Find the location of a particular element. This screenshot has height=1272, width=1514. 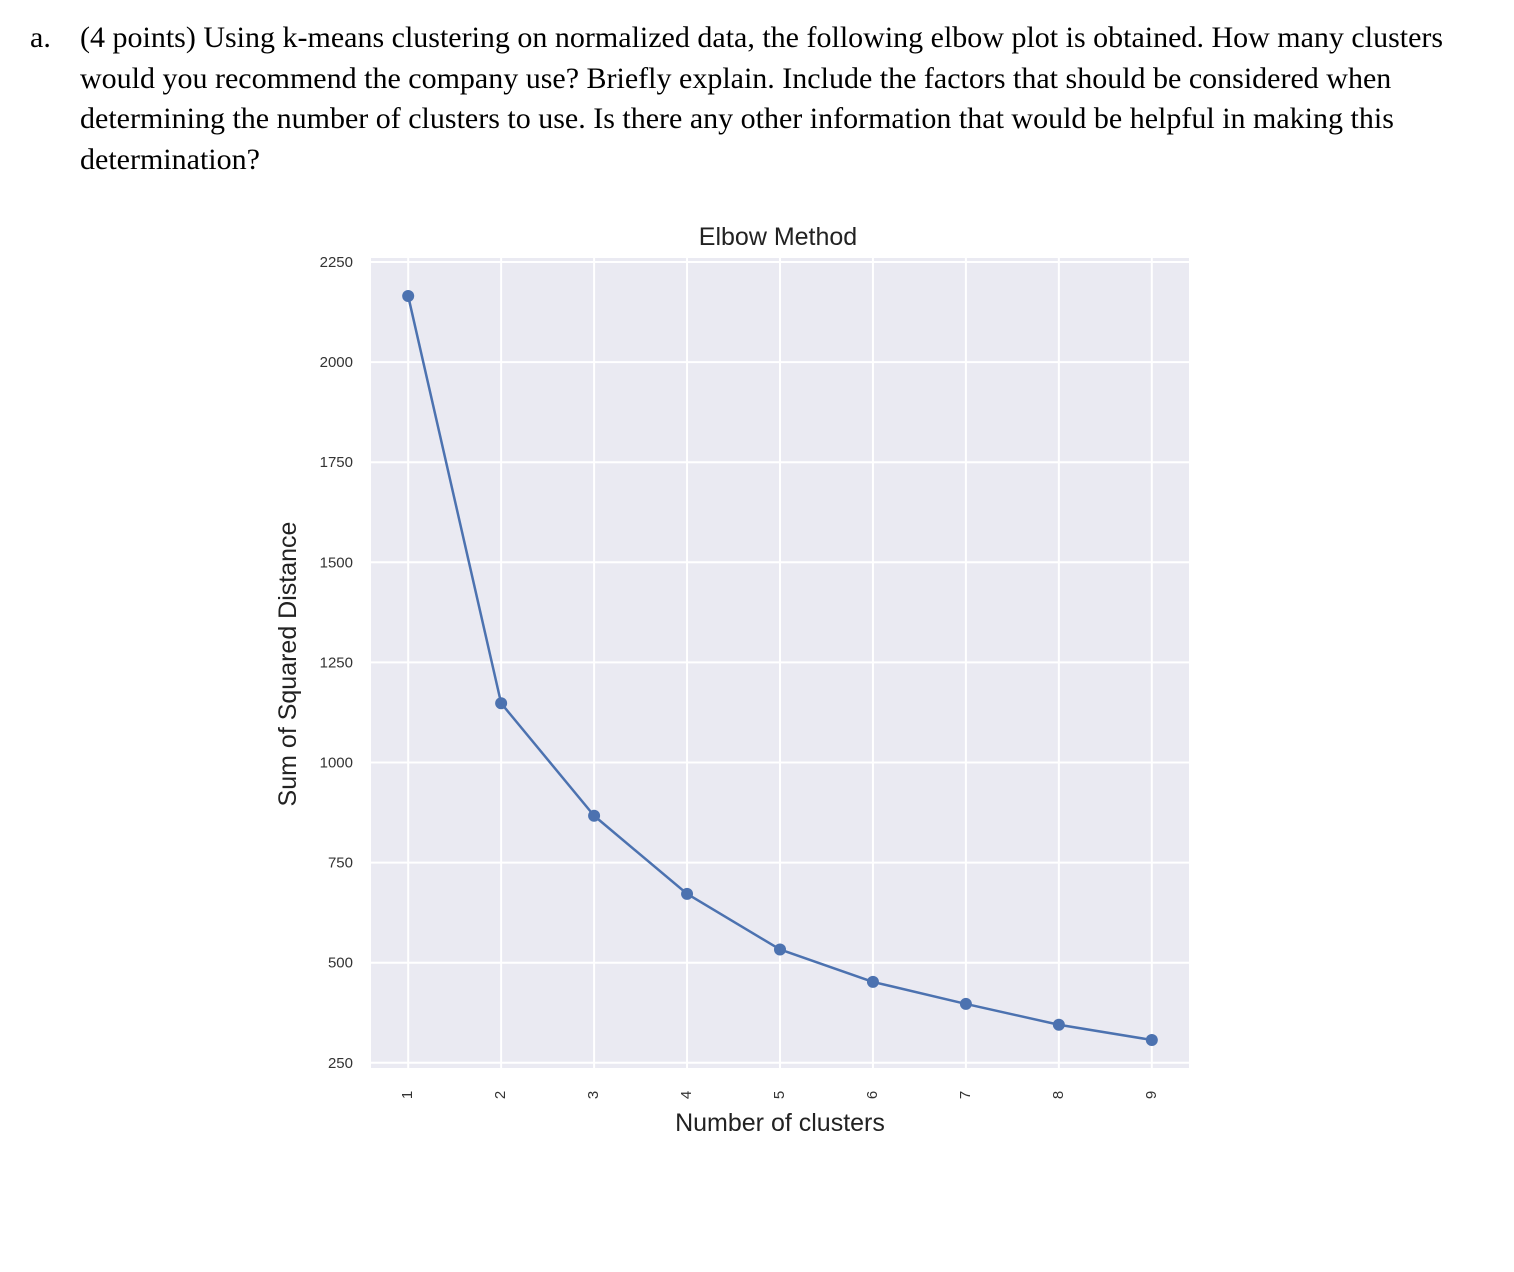

x-tick-label: 8 is located at coordinates (1058, 1095).